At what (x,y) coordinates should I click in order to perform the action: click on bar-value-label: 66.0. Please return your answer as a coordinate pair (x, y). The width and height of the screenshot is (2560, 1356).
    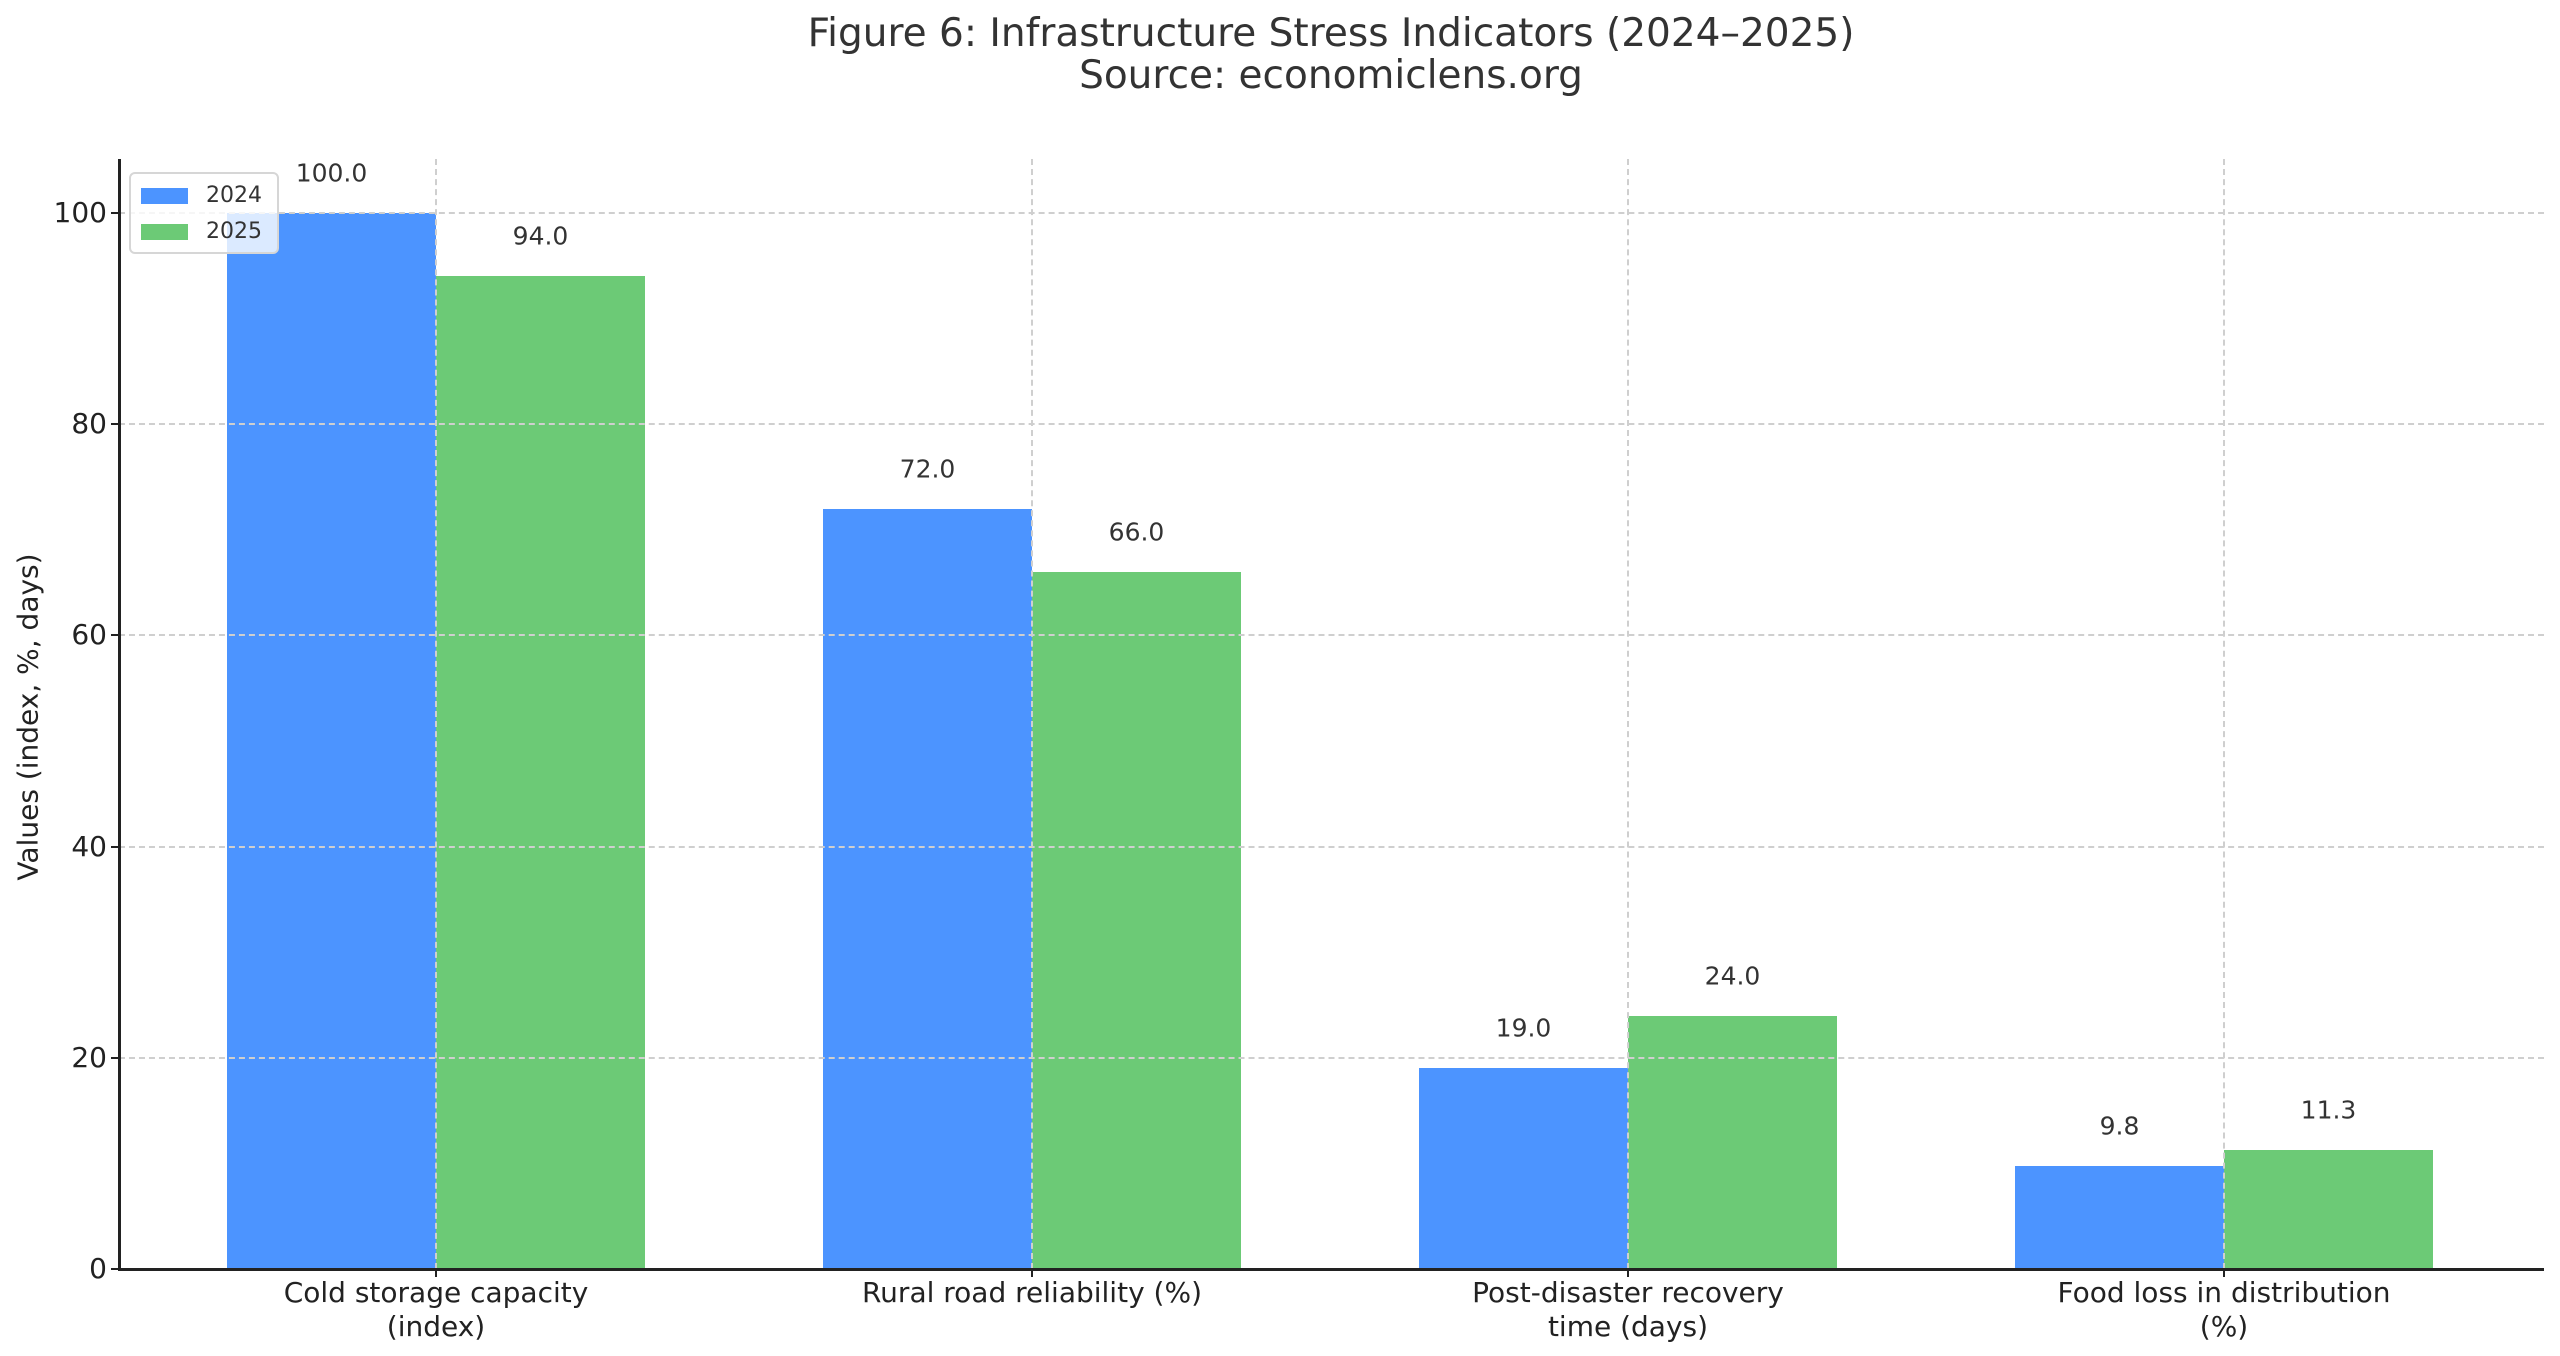
    Looking at the image, I should click on (1136, 532).